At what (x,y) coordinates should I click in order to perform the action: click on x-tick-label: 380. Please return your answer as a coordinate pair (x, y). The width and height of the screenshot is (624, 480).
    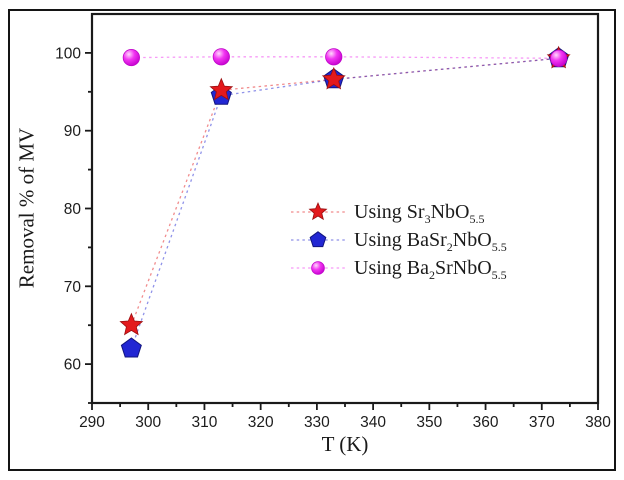
    Looking at the image, I should click on (598, 422).